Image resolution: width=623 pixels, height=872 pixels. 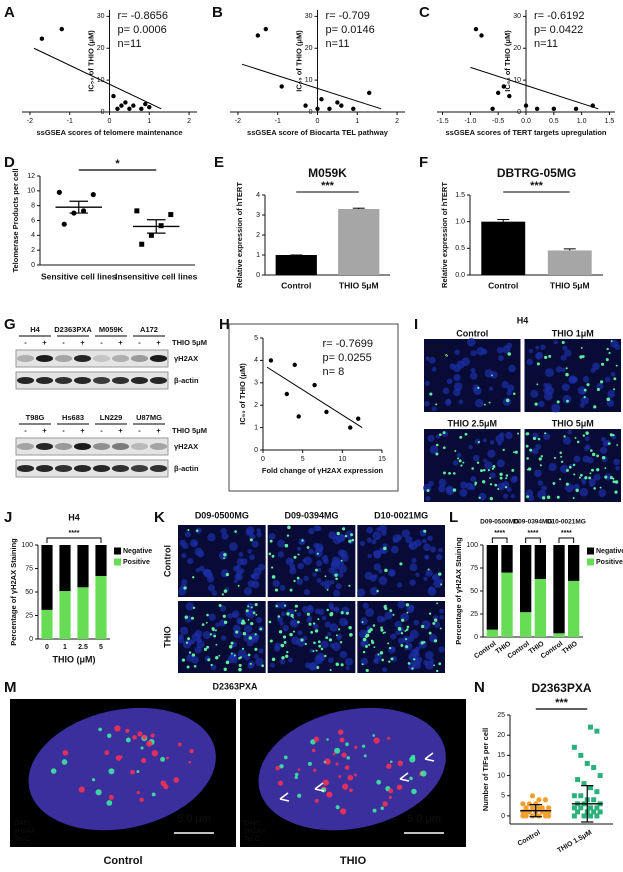 I want to click on treatment-sign: +, so click(x=158, y=342).